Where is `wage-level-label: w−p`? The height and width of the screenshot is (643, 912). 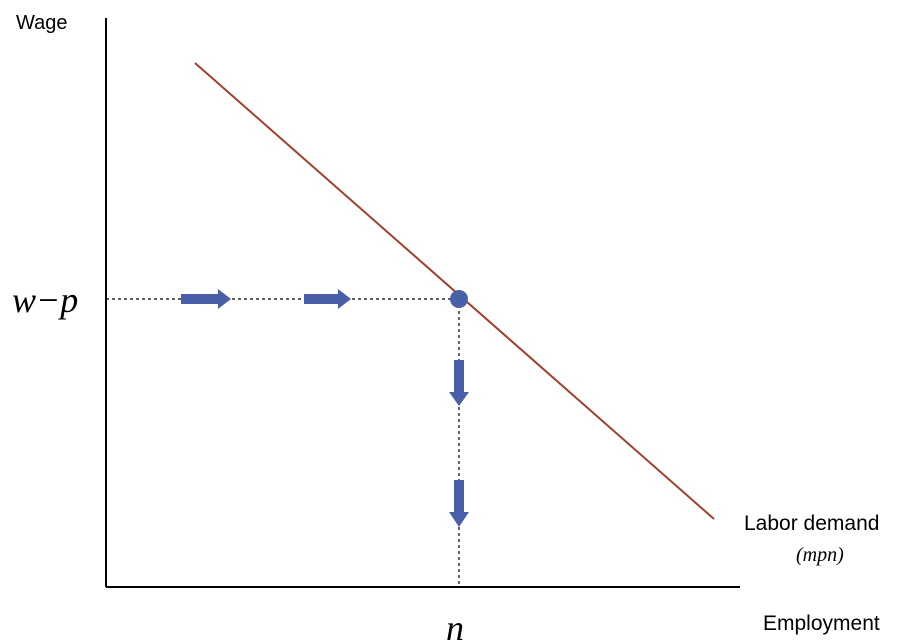
wage-level-label: w−p is located at coordinates (45, 300).